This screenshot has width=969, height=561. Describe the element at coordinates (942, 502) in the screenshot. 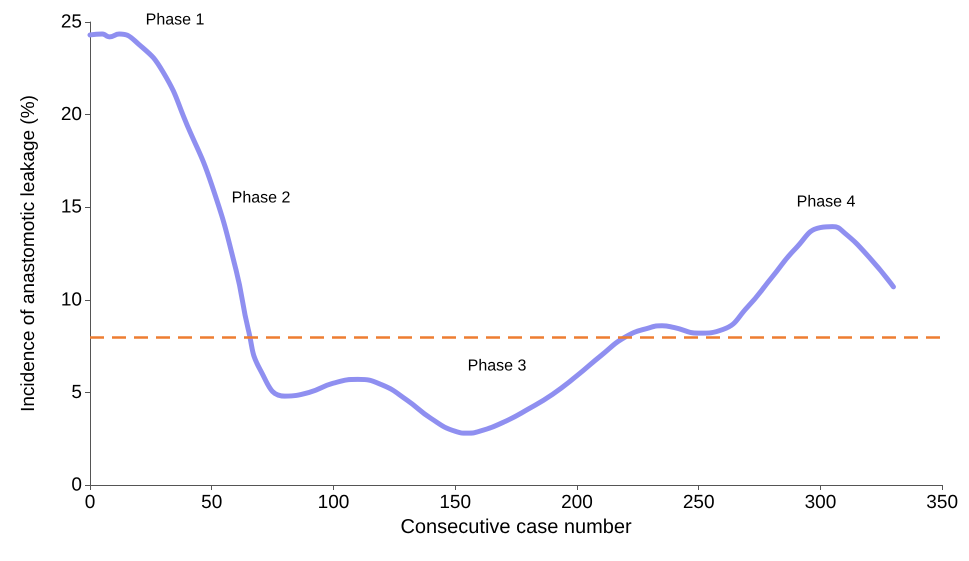

I see `x-tick-label: 350` at that location.